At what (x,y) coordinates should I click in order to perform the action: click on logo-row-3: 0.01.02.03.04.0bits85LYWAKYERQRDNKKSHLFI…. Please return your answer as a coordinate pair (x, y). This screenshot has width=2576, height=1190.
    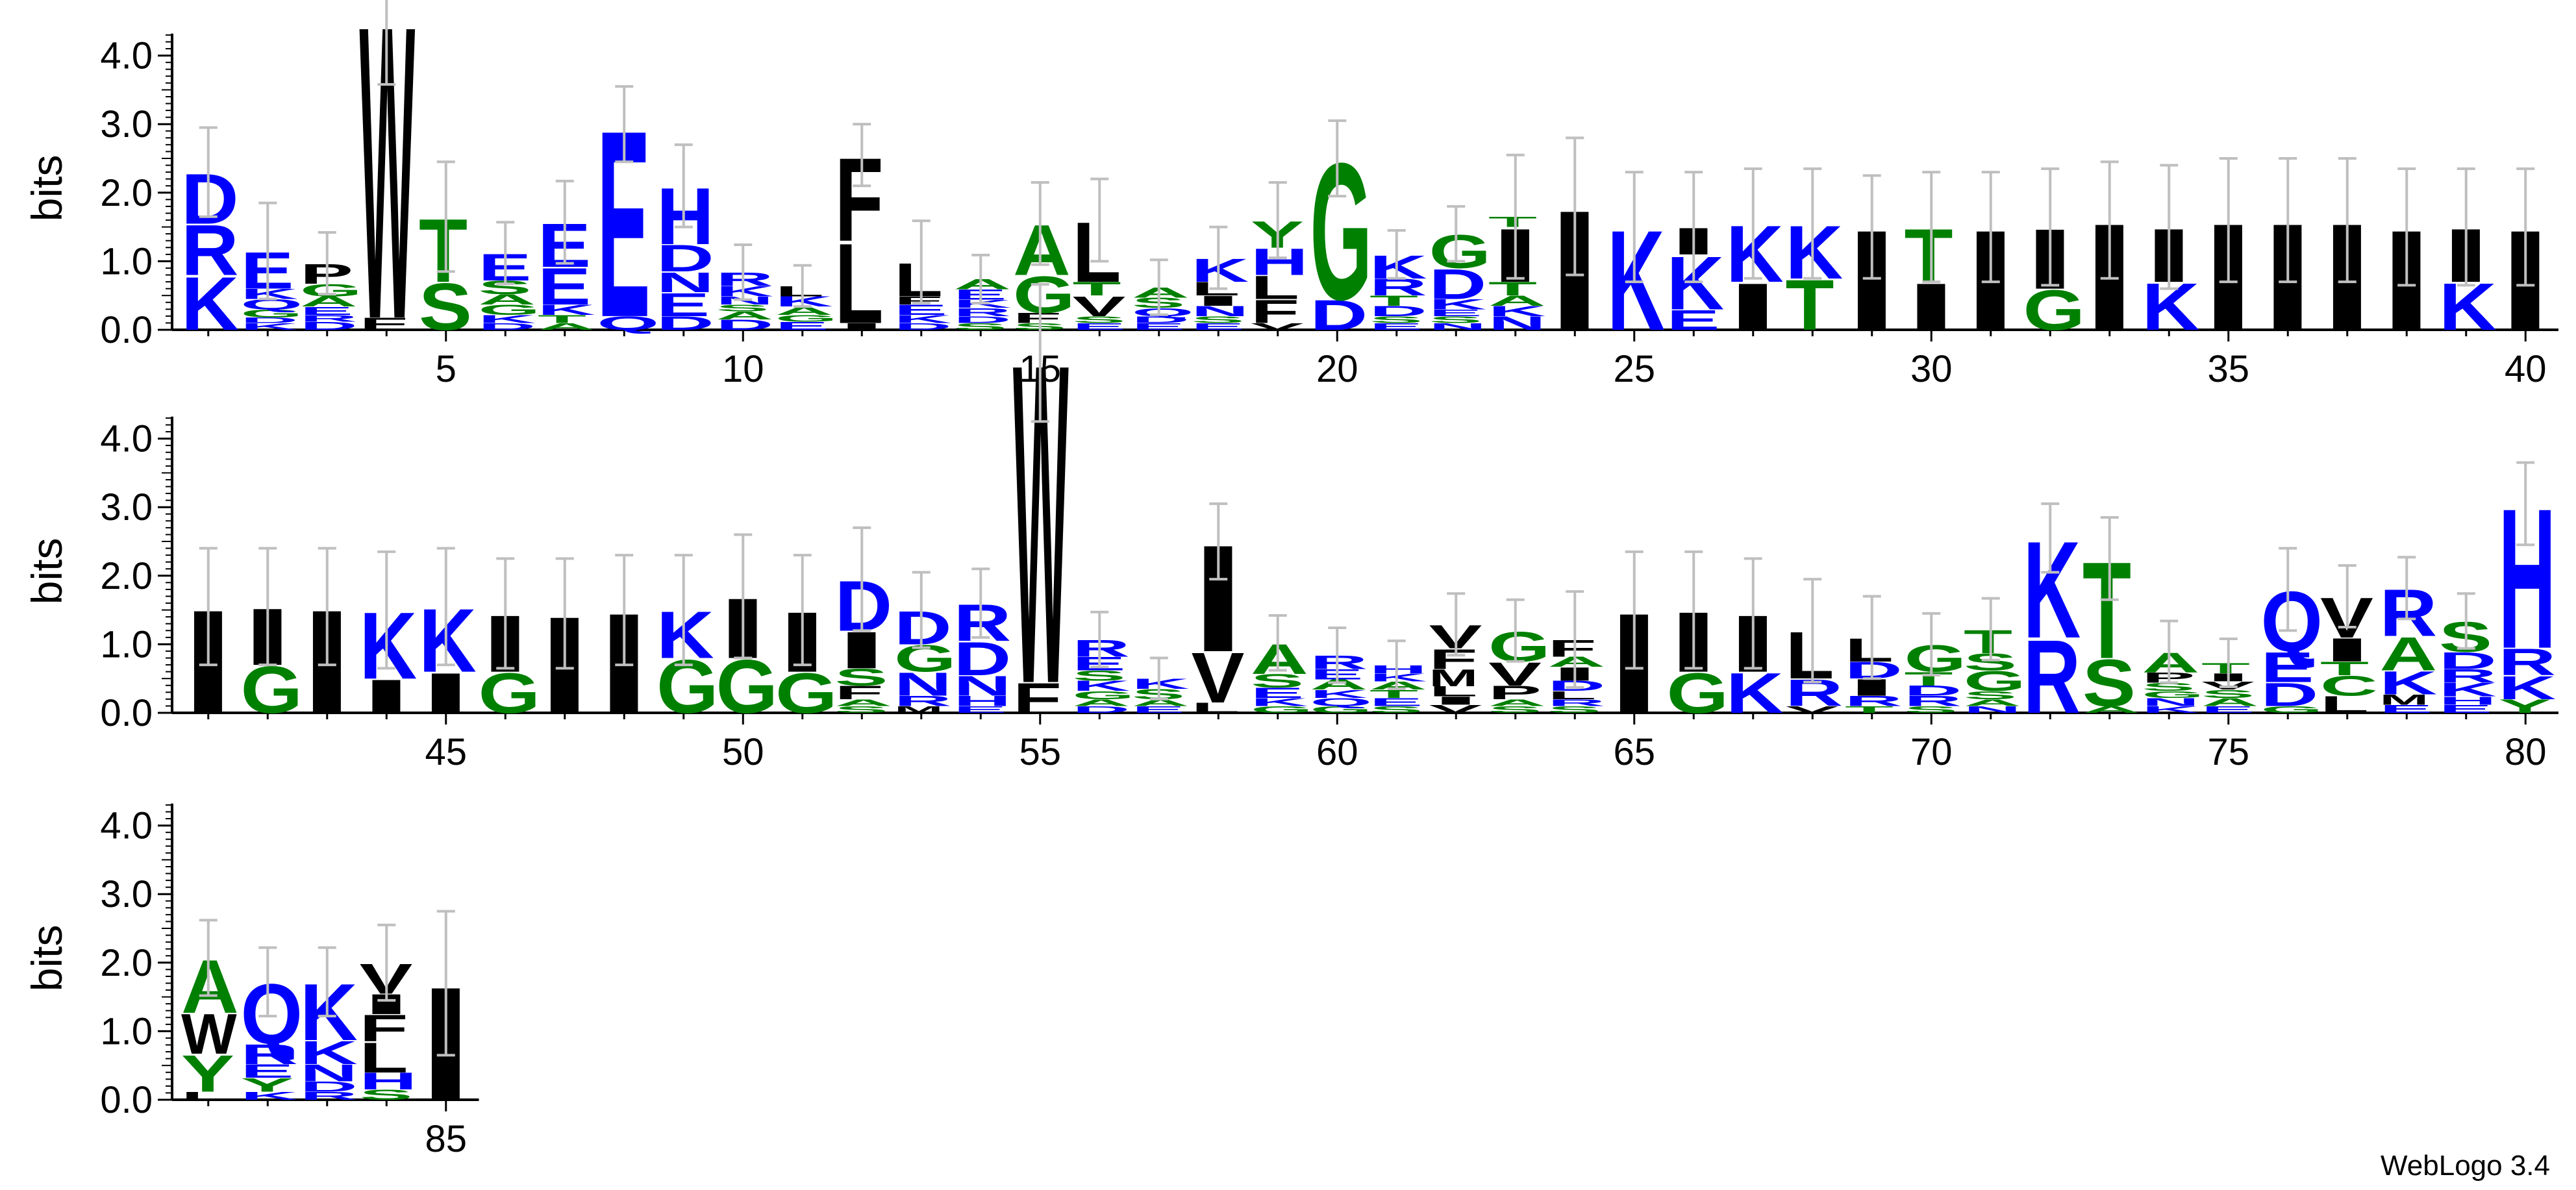
    Looking at the image, I should click on (251, 981).